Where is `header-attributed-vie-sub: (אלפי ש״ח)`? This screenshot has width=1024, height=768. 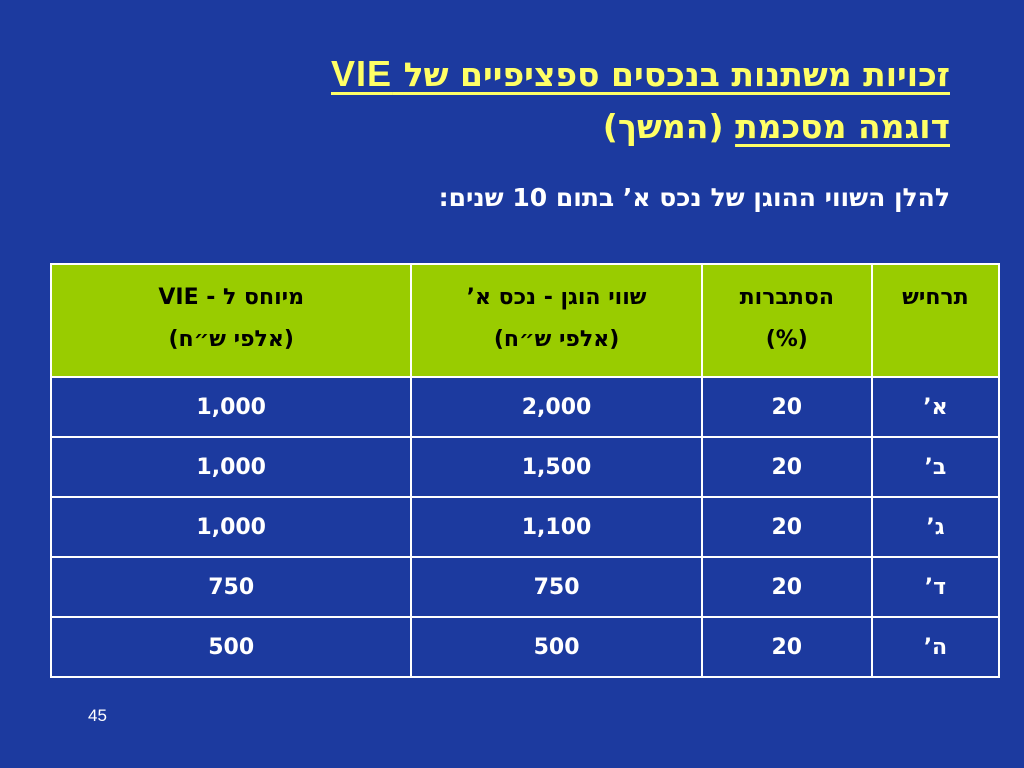
header-attributed-vie-sub: (אלפי ש״ח) is located at coordinates (231, 339).